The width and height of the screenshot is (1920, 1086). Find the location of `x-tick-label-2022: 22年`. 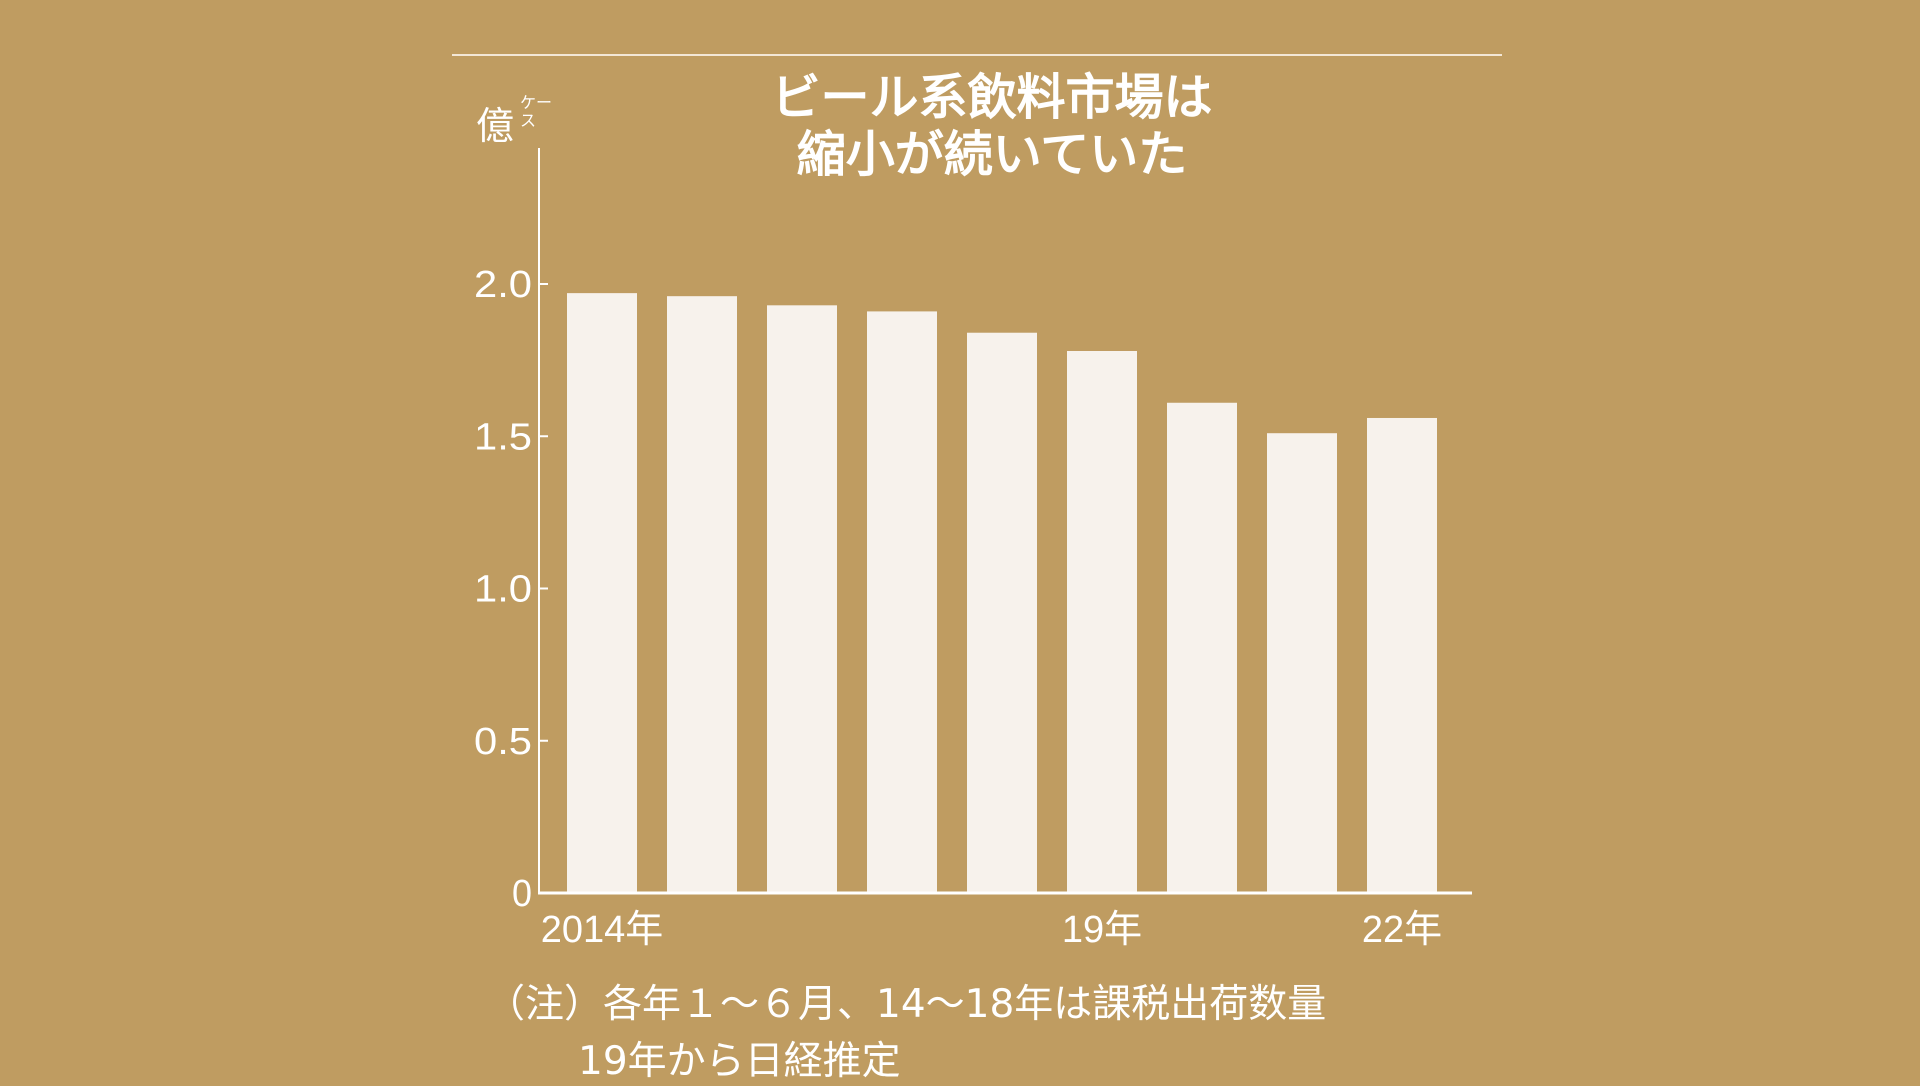

x-tick-label-2022: 22年 is located at coordinates (1402, 930).